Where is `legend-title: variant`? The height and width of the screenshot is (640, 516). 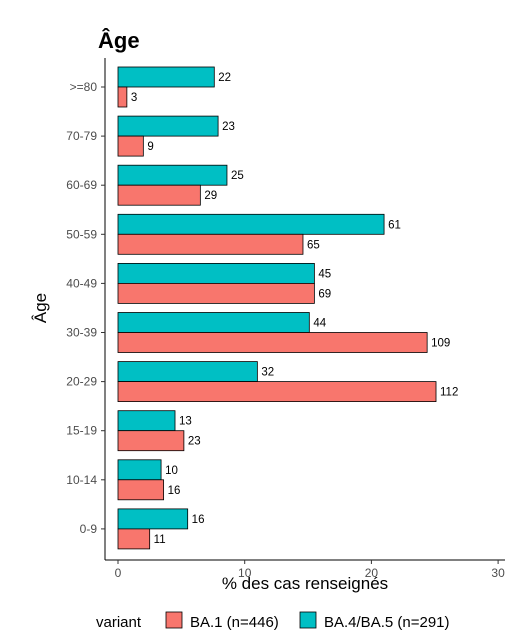 legend-title: variant is located at coordinates (119, 622).